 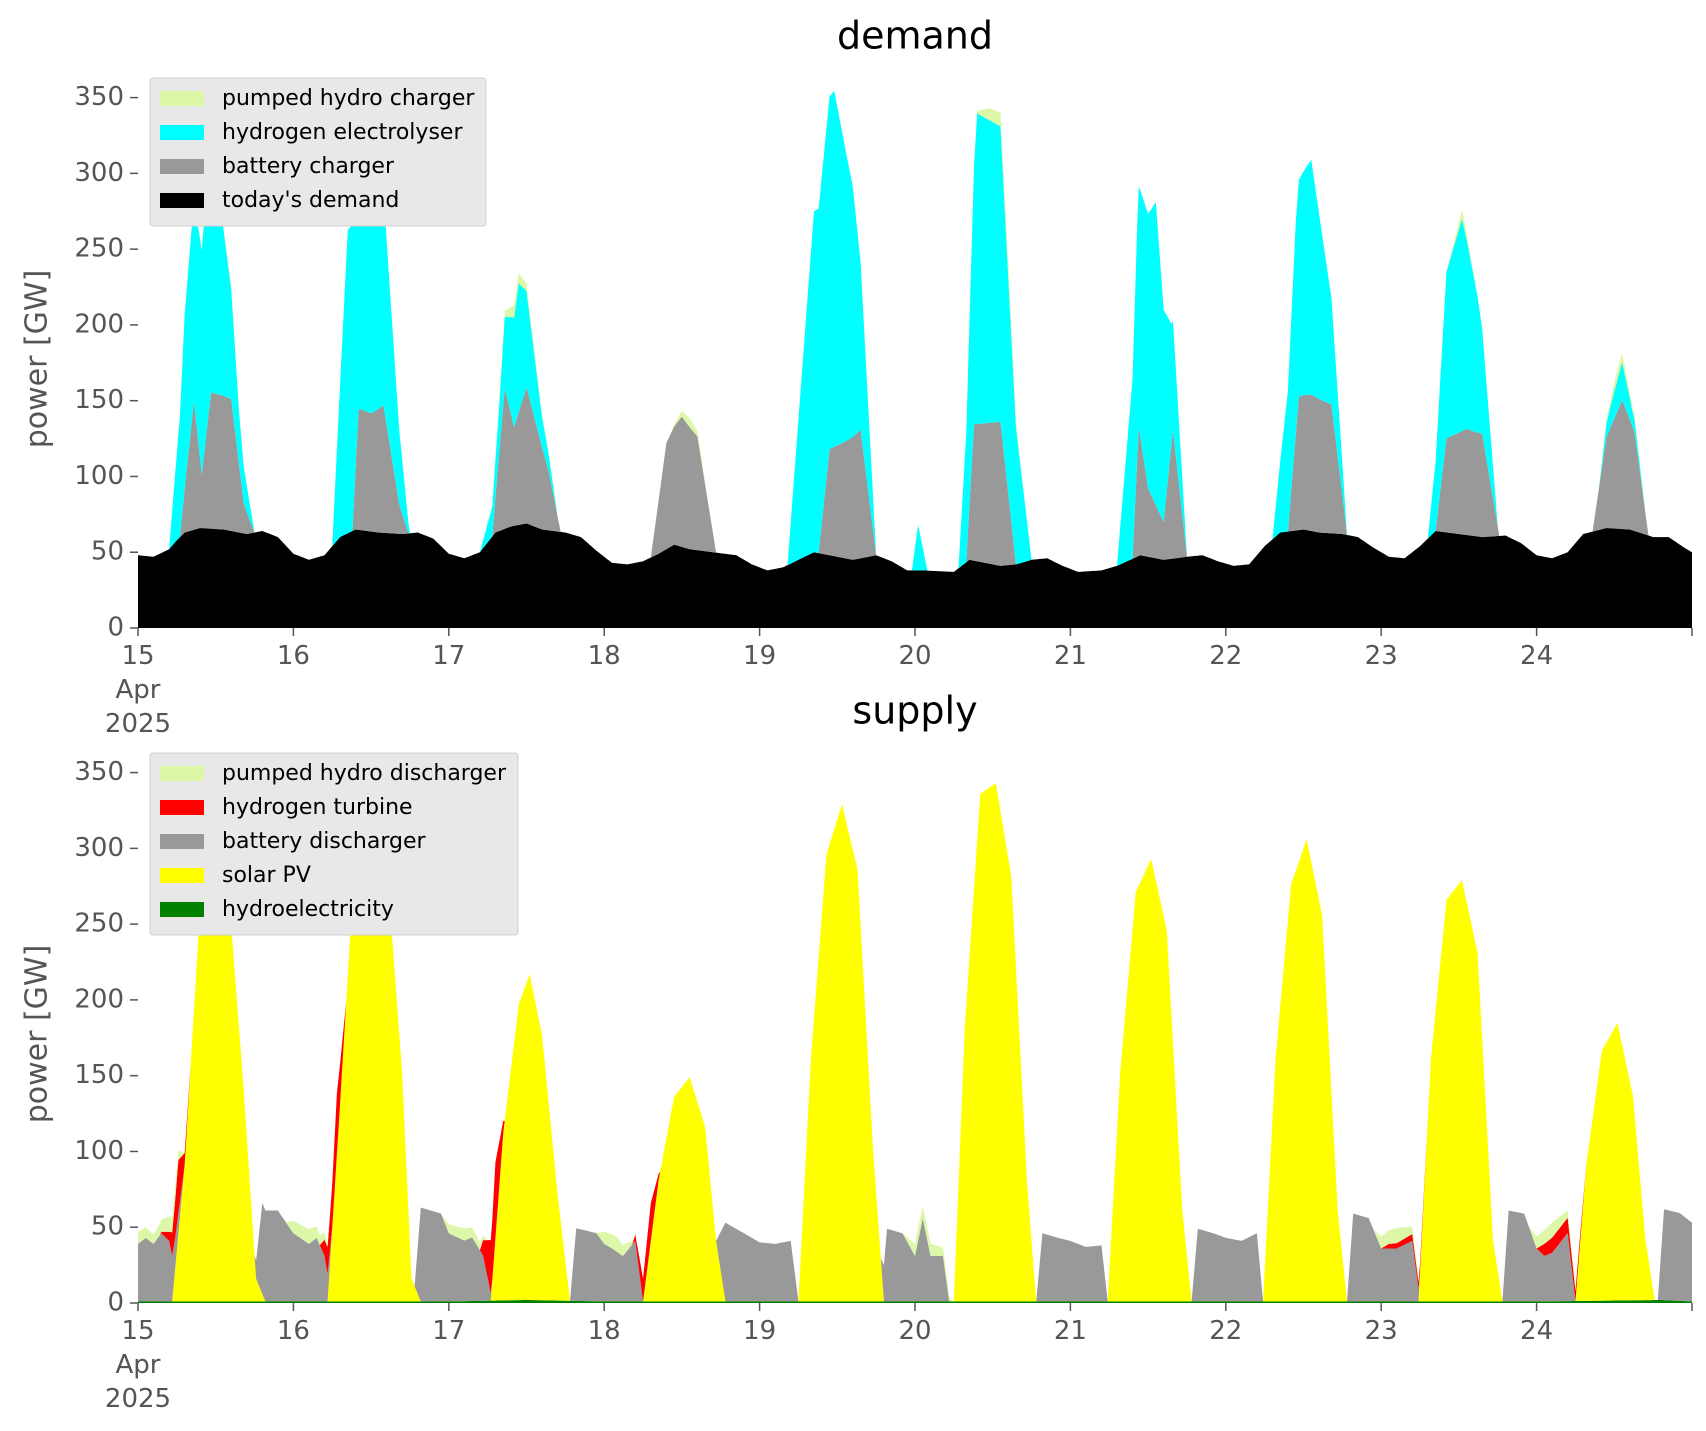 What do you see at coordinates (342, 132) in the screenshot?
I see `legend-label: hydrogen electrolyser` at bounding box center [342, 132].